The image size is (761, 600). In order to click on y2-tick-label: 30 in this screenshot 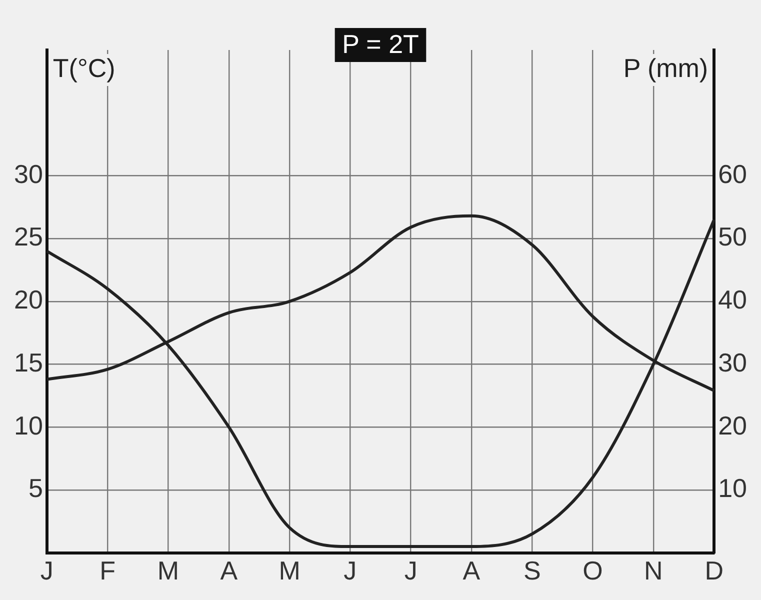, I will do `click(732, 362)`.